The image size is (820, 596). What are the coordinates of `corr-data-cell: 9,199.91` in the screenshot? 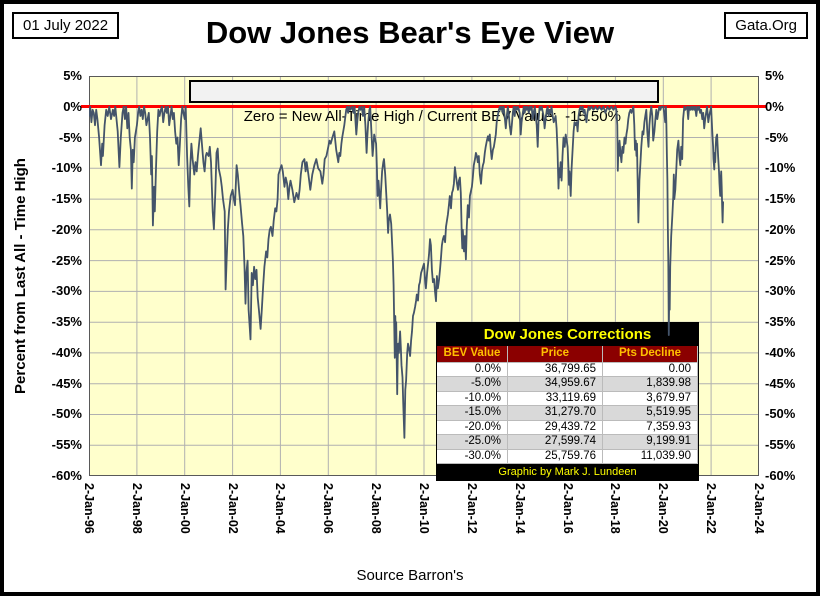 It's located at (650, 442).